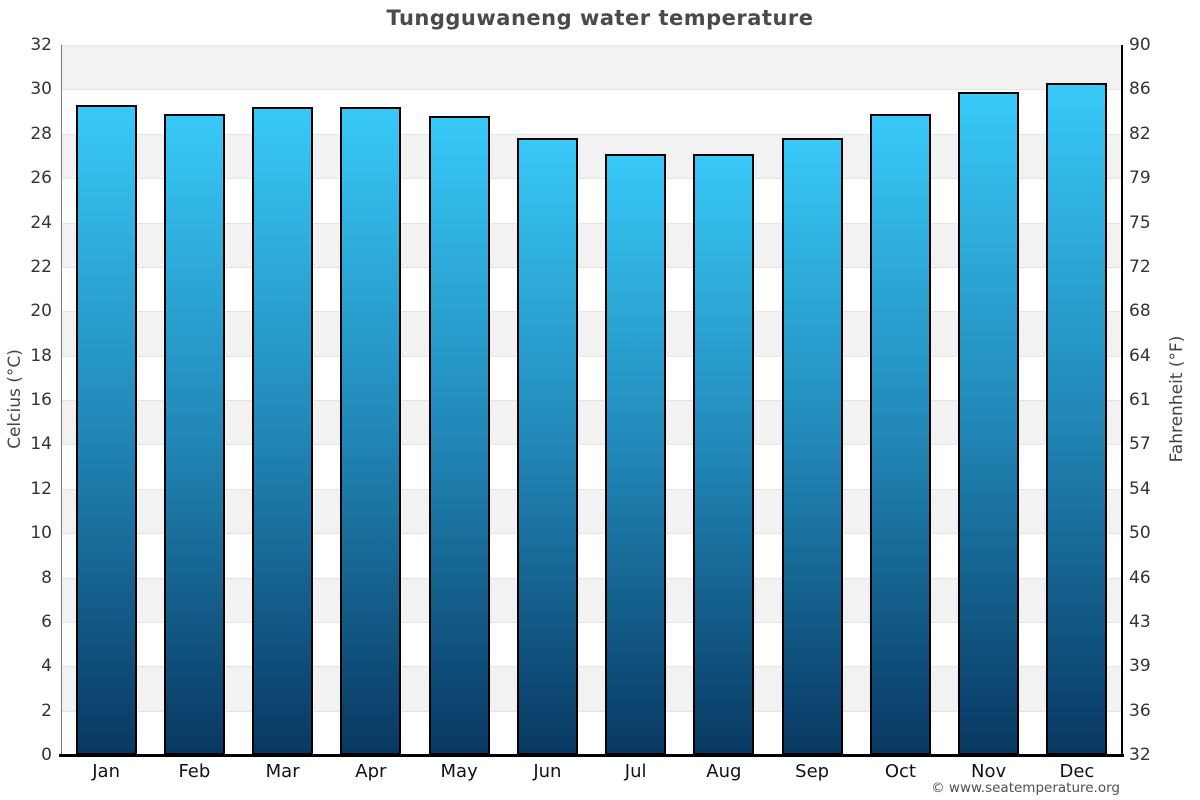 The image size is (1200, 800). I want to click on x-label-jun: Jun, so click(547, 771).